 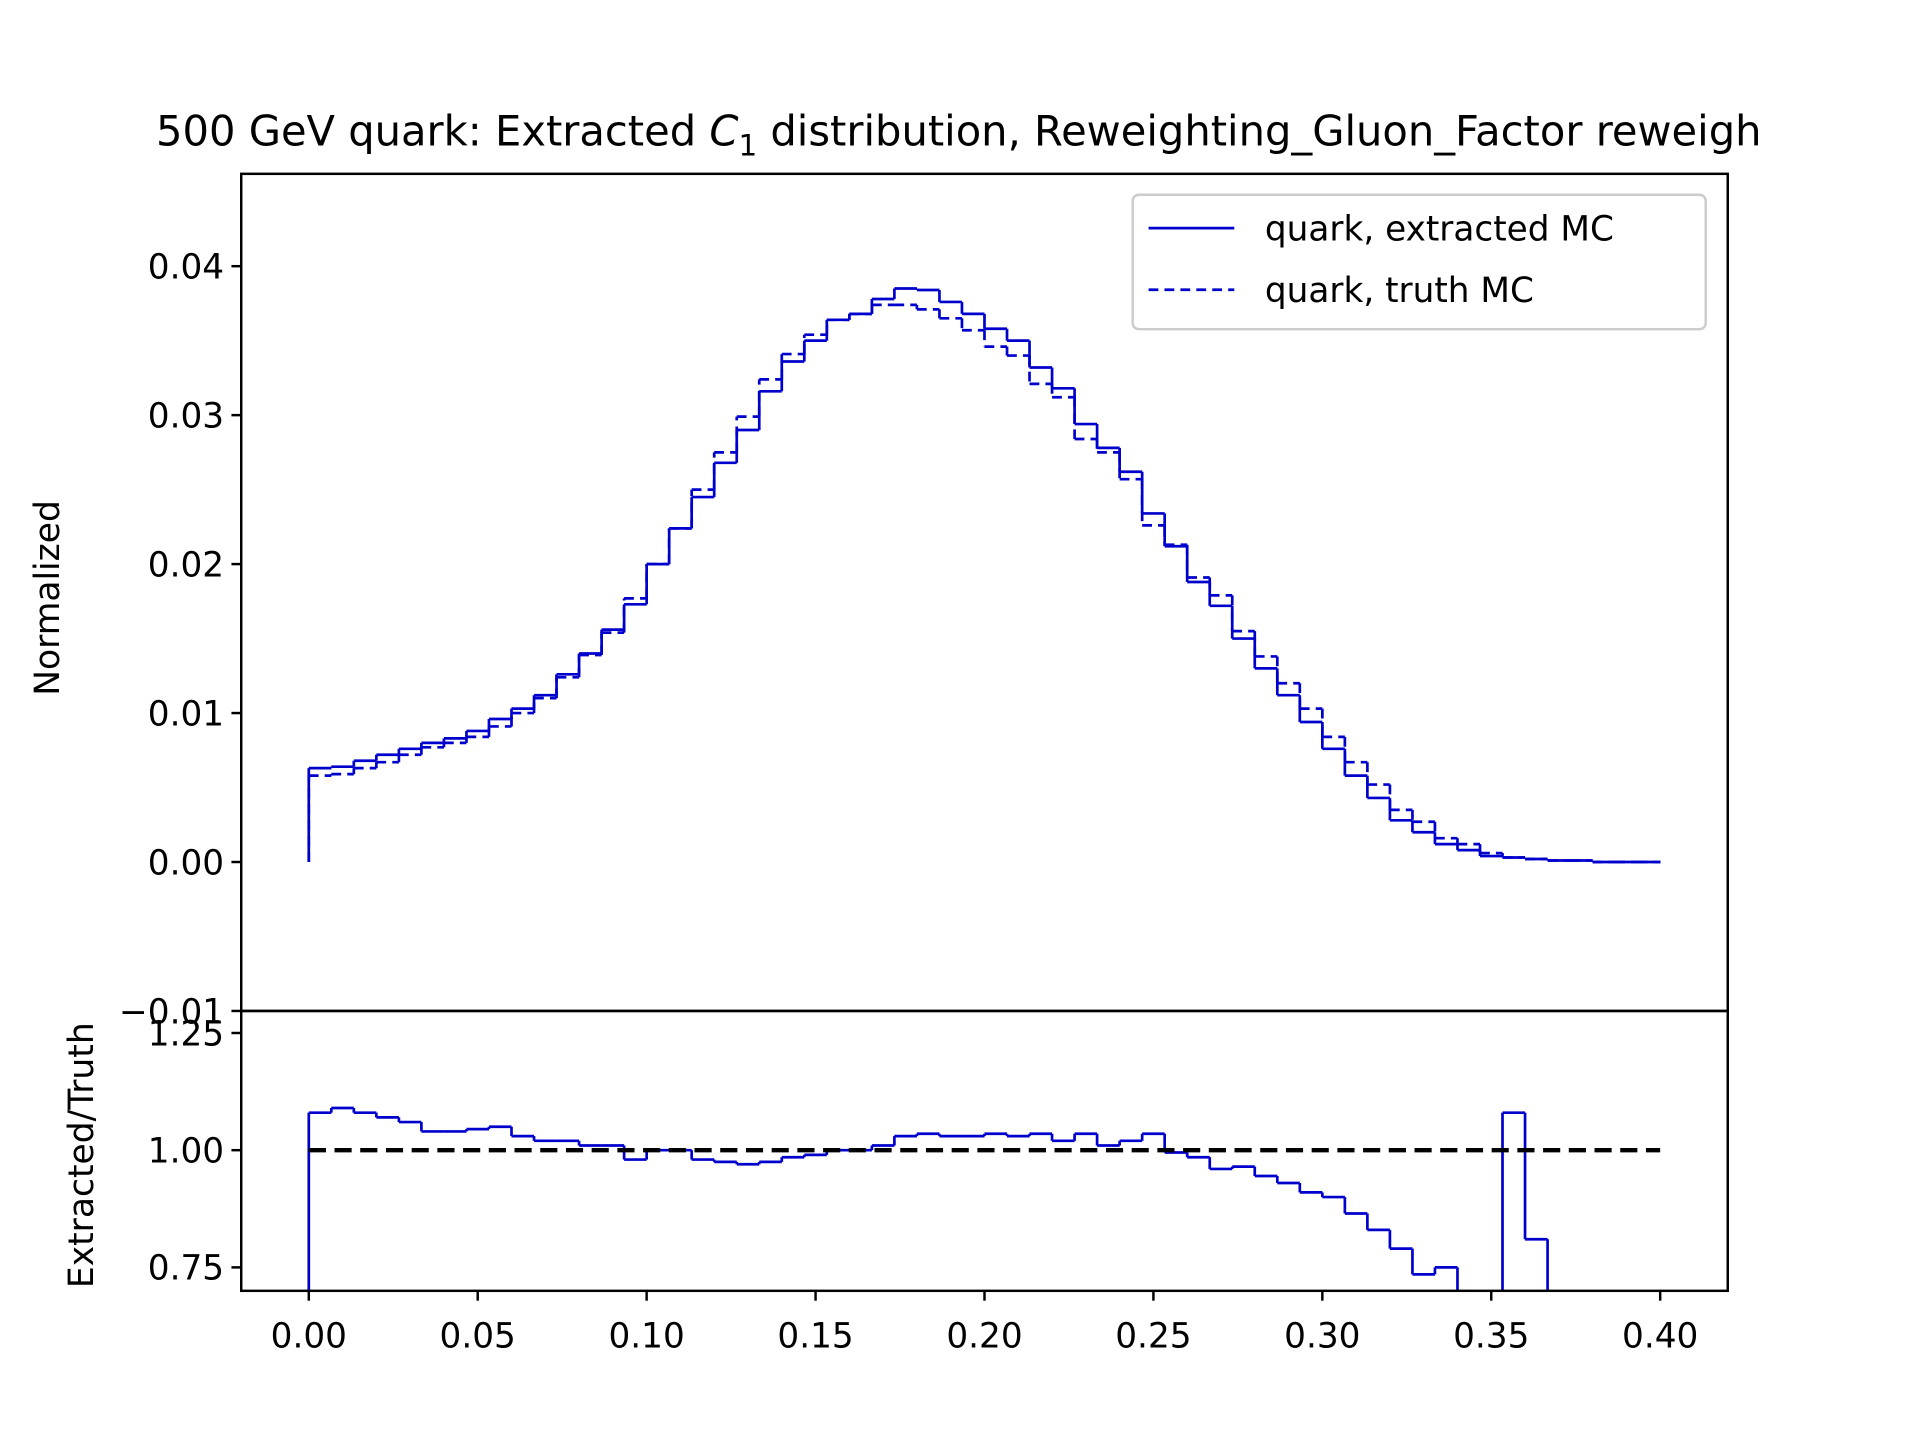 I want to click on legend-box, so click(x=1419, y=262).